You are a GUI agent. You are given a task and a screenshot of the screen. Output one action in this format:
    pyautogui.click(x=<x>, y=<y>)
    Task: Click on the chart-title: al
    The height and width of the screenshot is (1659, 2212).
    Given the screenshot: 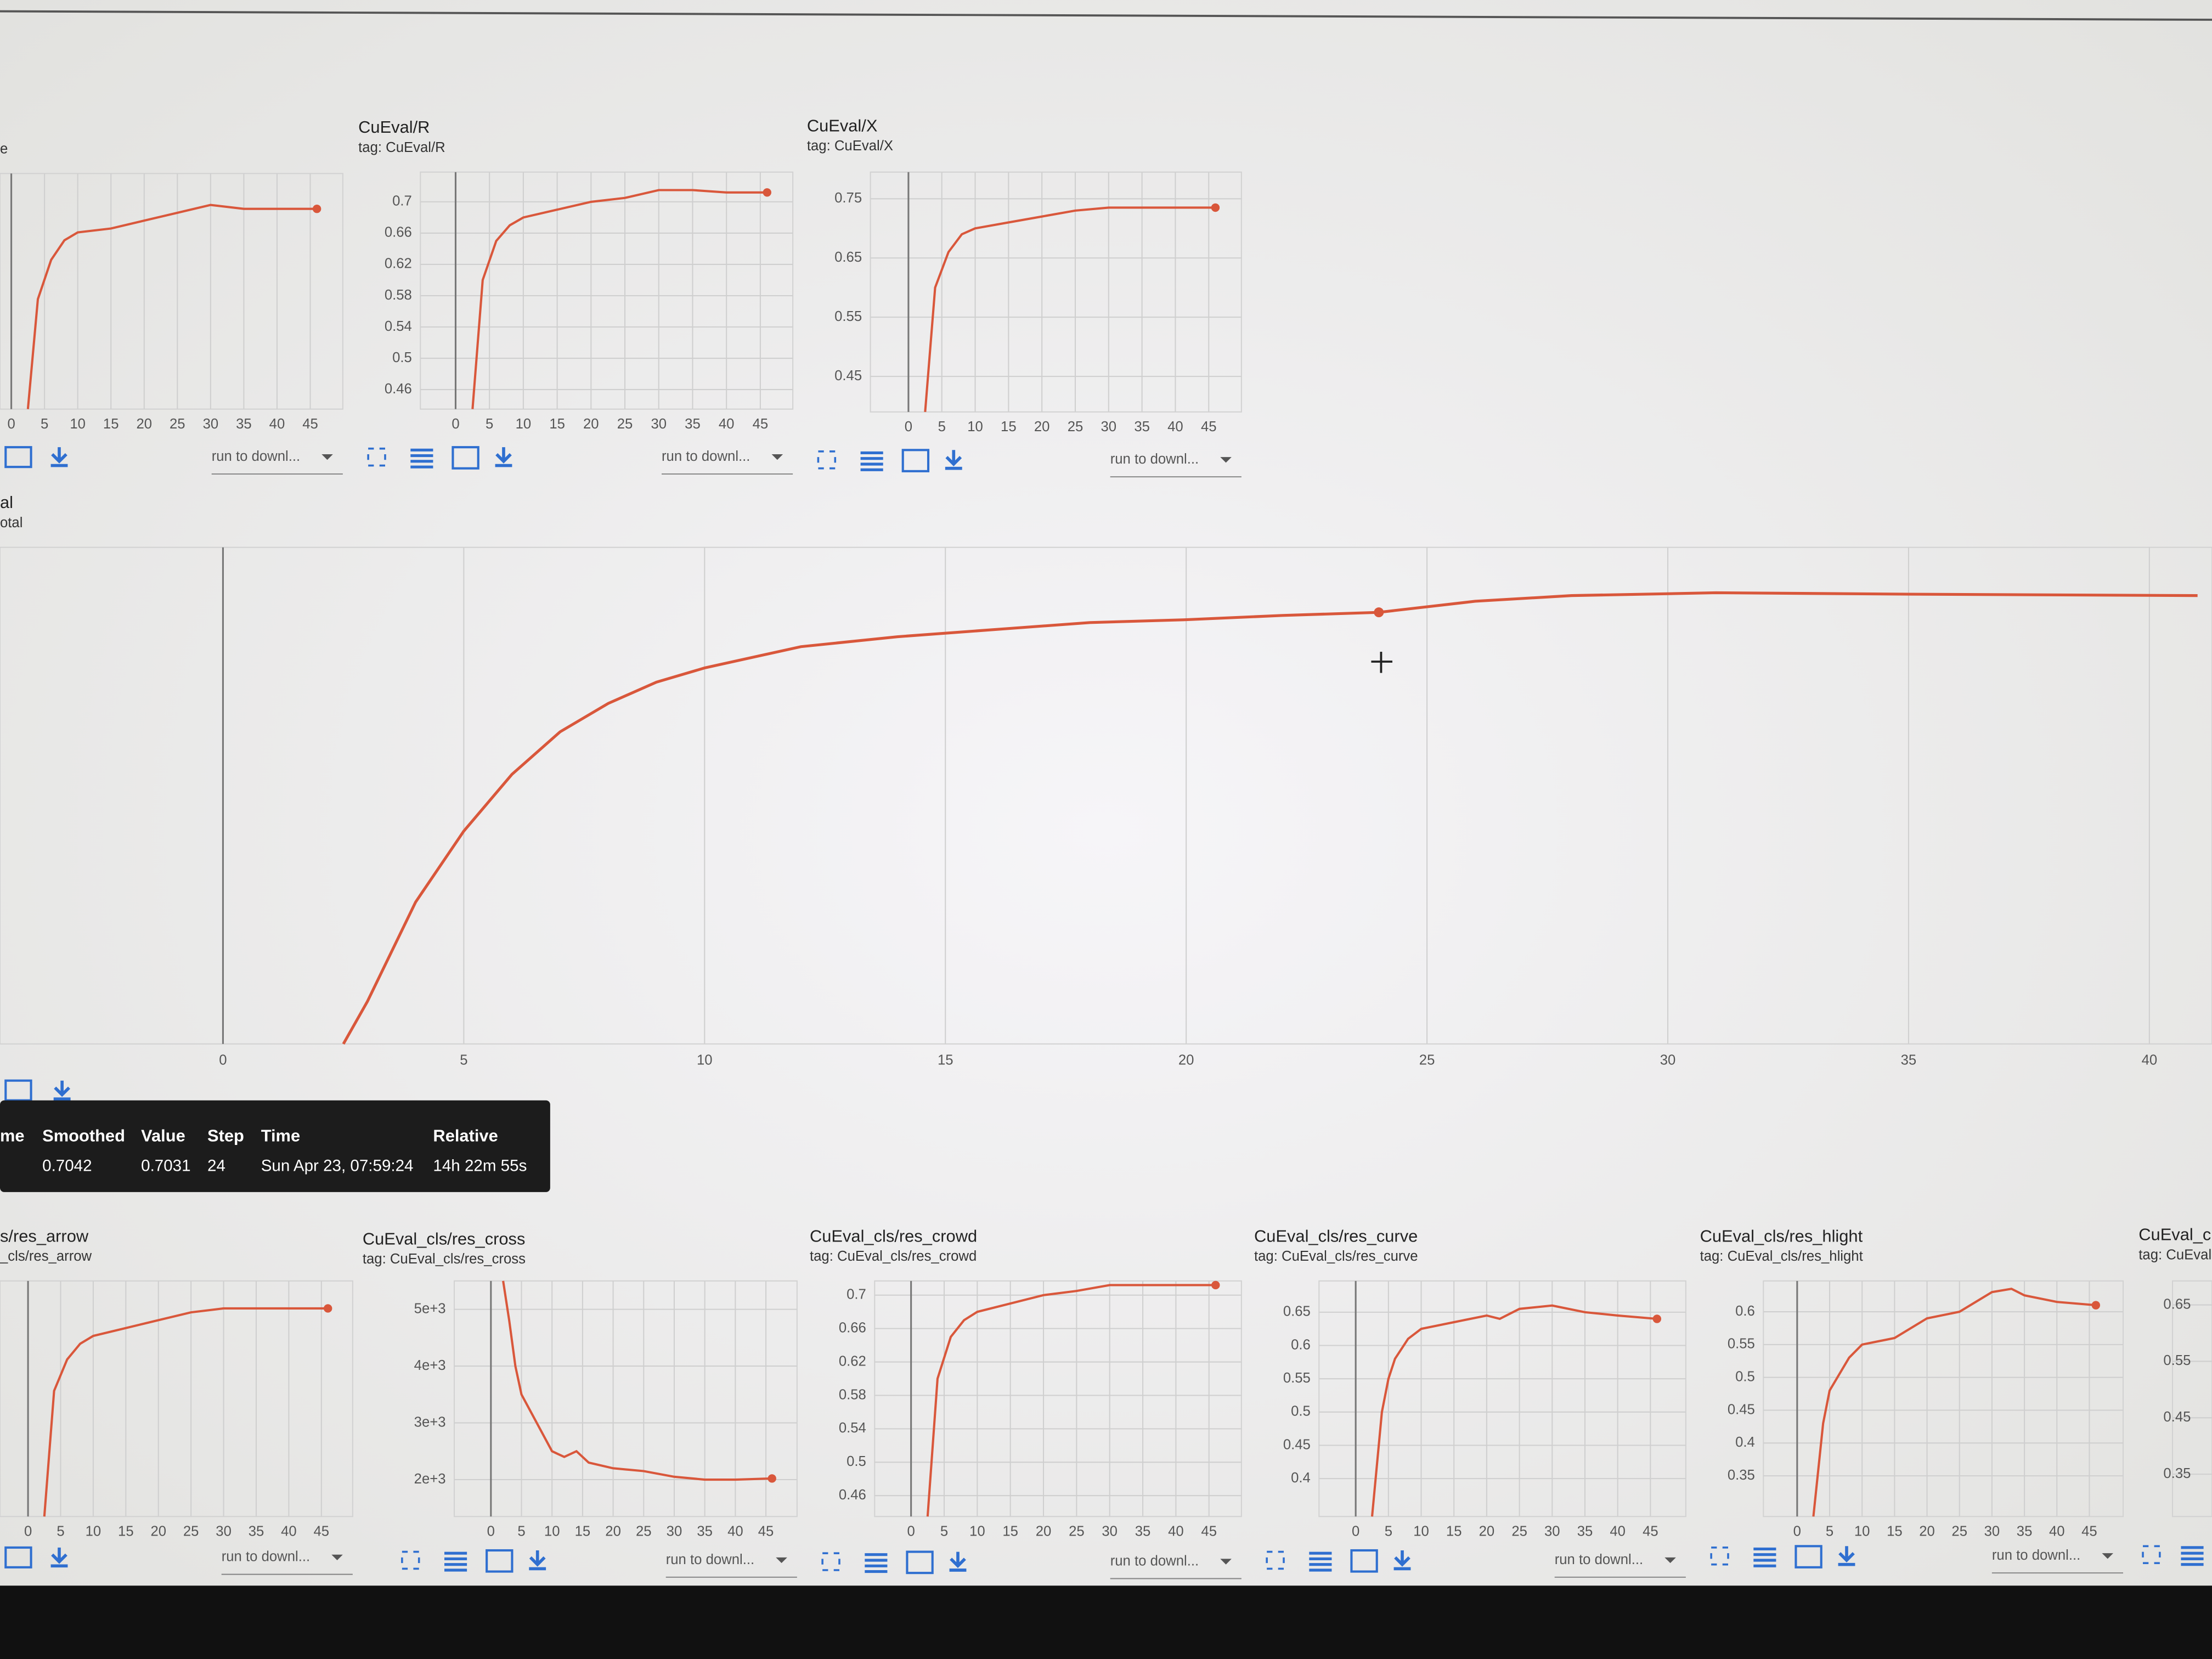 What is the action you would take?
    pyautogui.click(x=6, y=503)
    